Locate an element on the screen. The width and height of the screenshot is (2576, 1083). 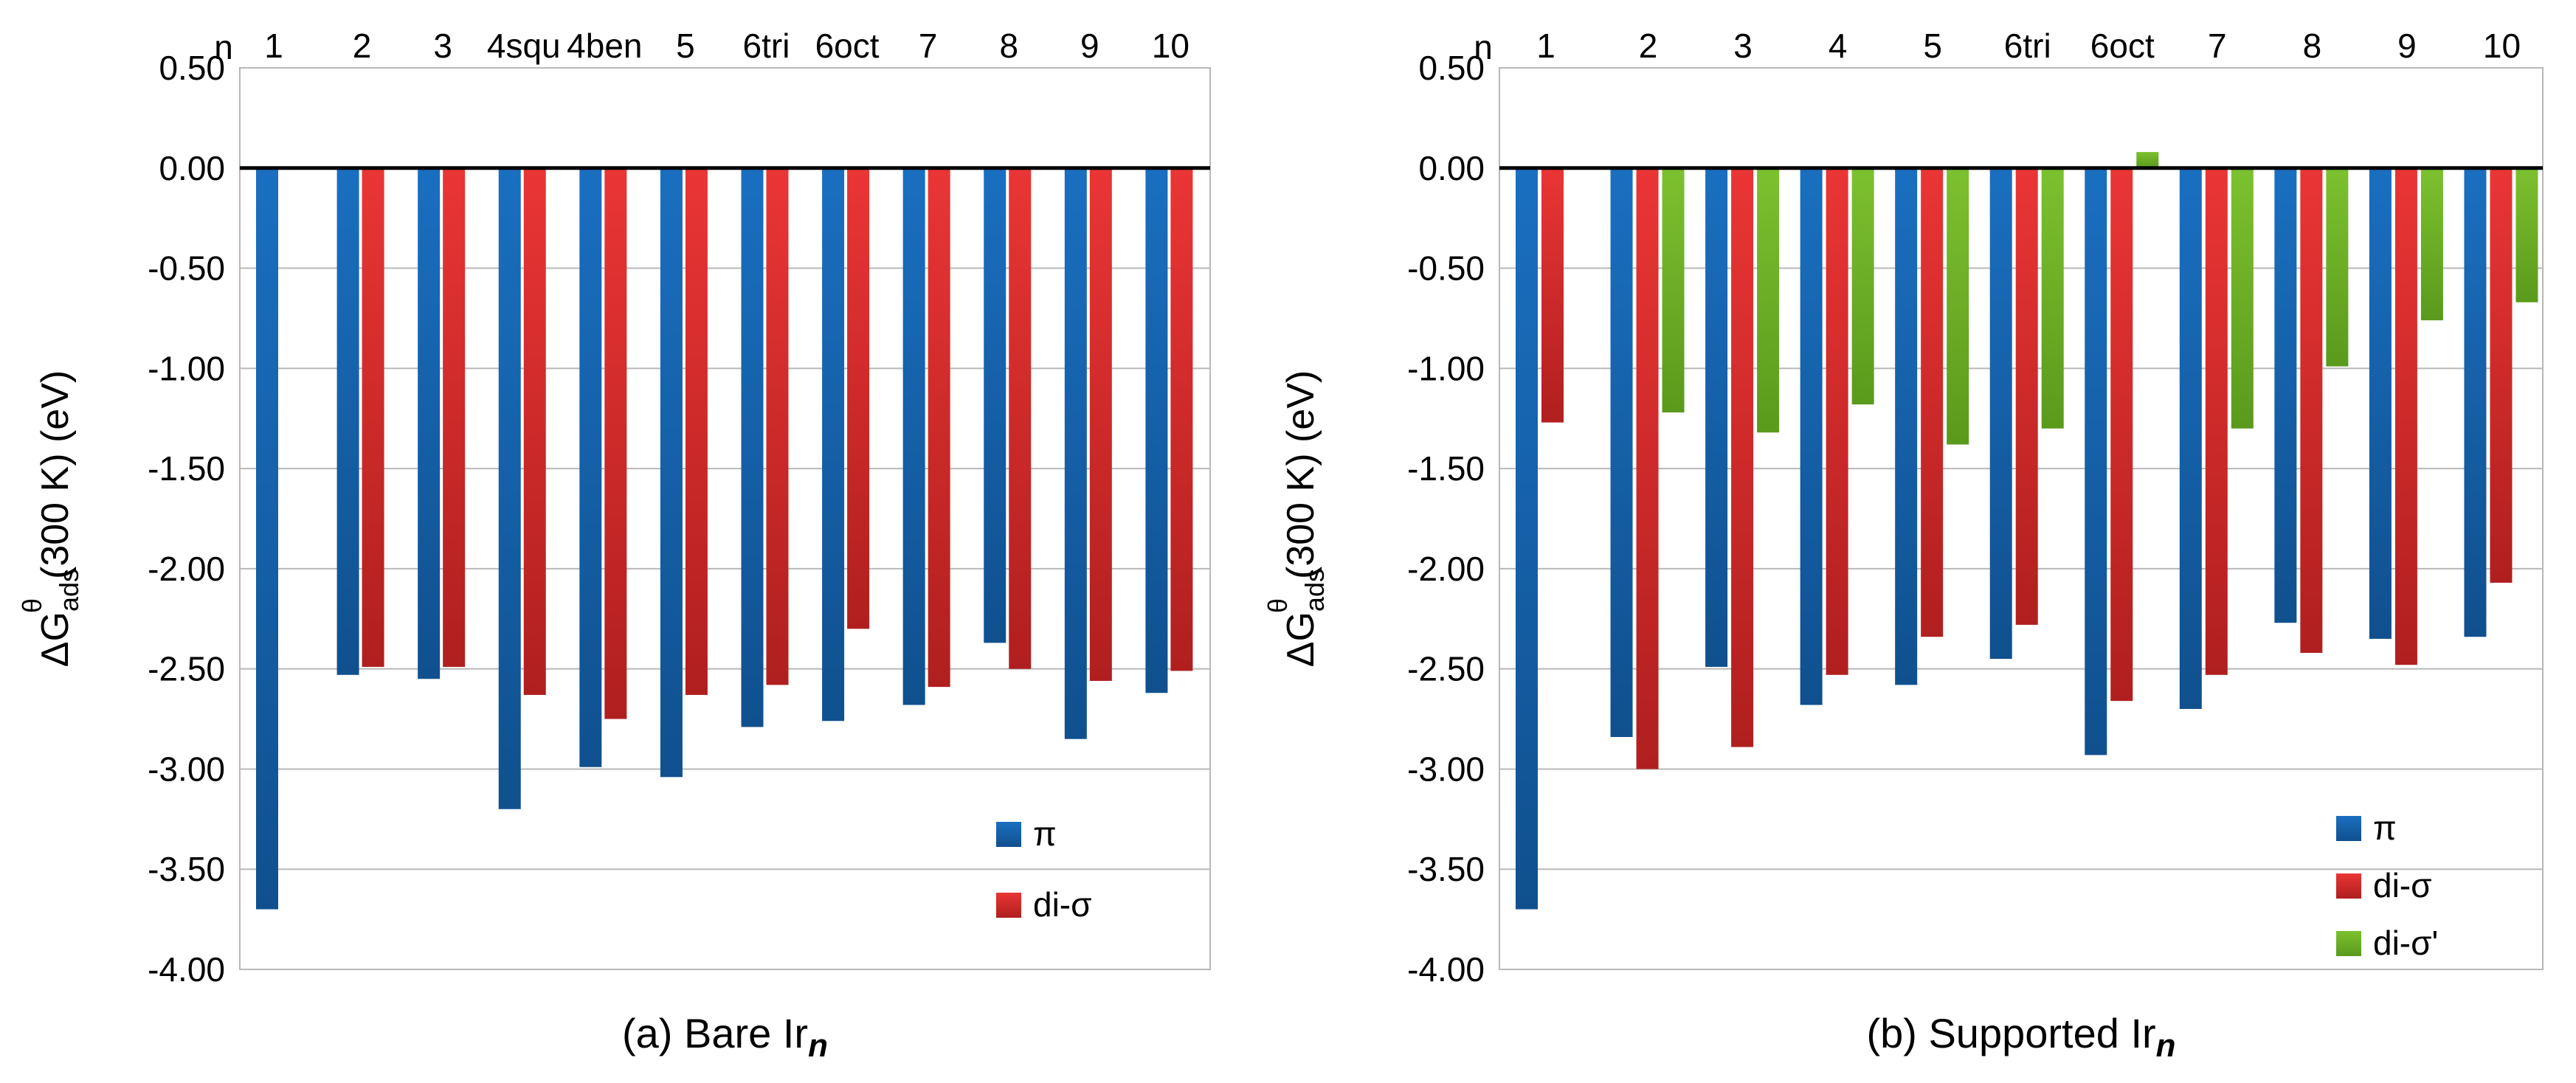
y-tick-label: -3.50 is located at coordinates (1446, 869).